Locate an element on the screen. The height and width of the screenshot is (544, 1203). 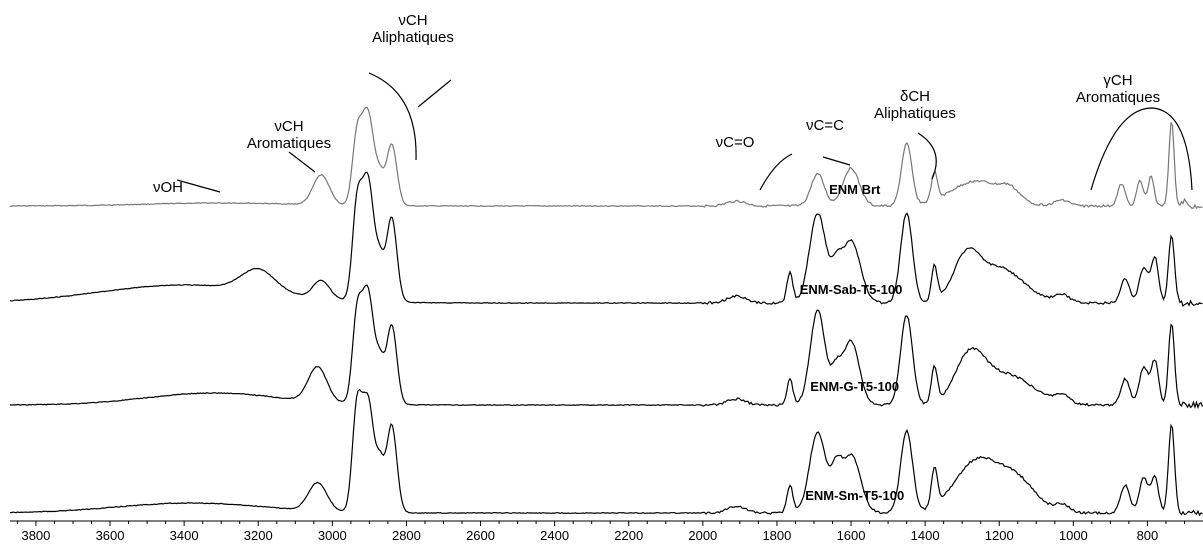
annotation-0: νOH is located at coordinates (168, 187).